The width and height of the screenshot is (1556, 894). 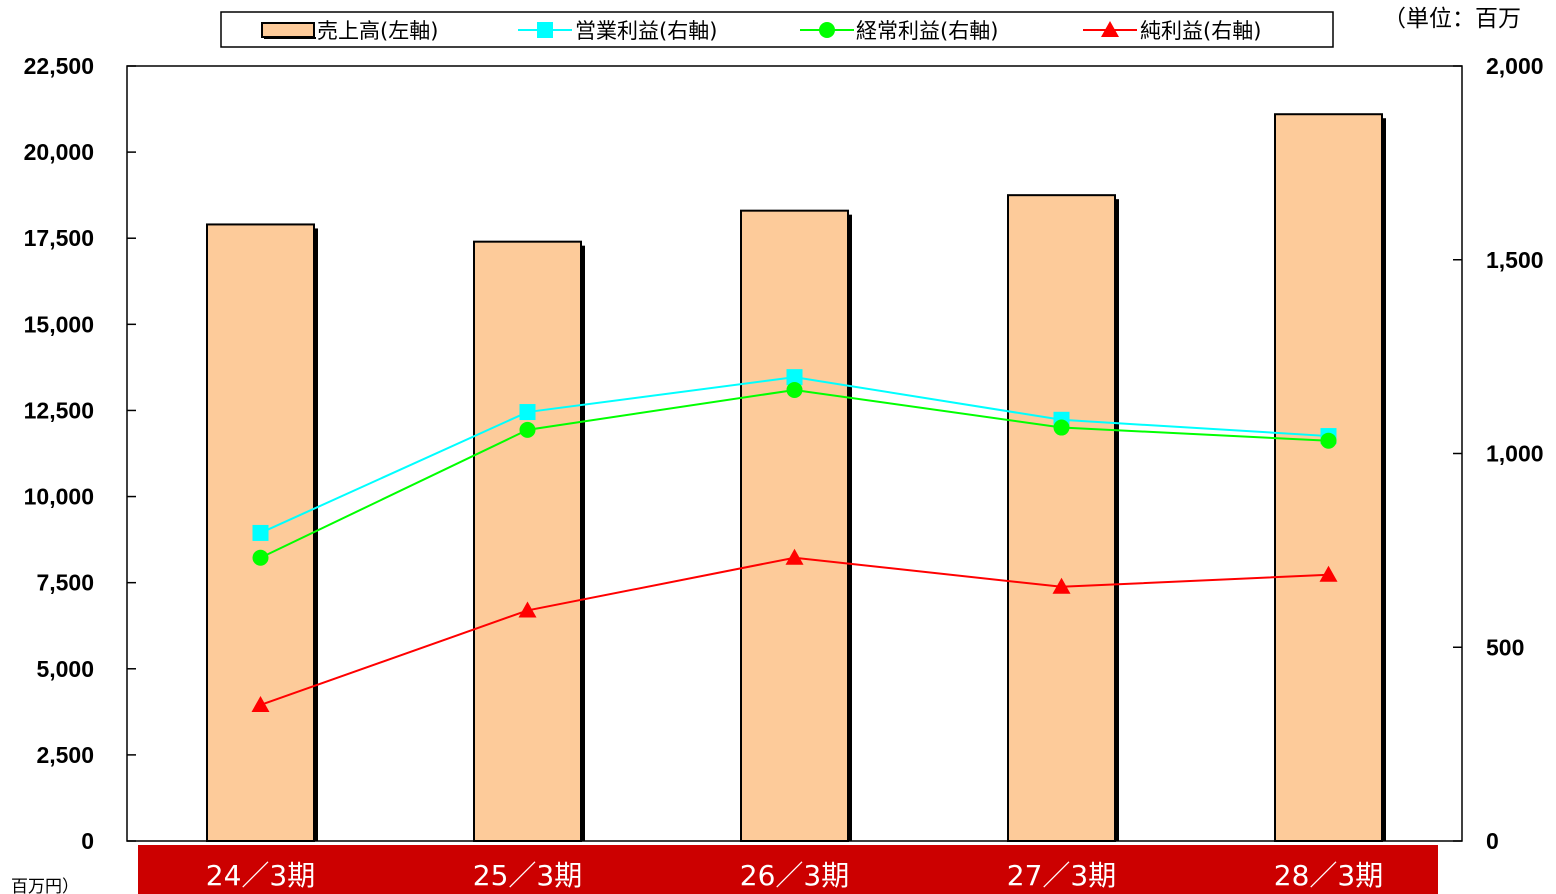 I want to click on right-tick-label: 1,000, so click(x=1515, y=454).